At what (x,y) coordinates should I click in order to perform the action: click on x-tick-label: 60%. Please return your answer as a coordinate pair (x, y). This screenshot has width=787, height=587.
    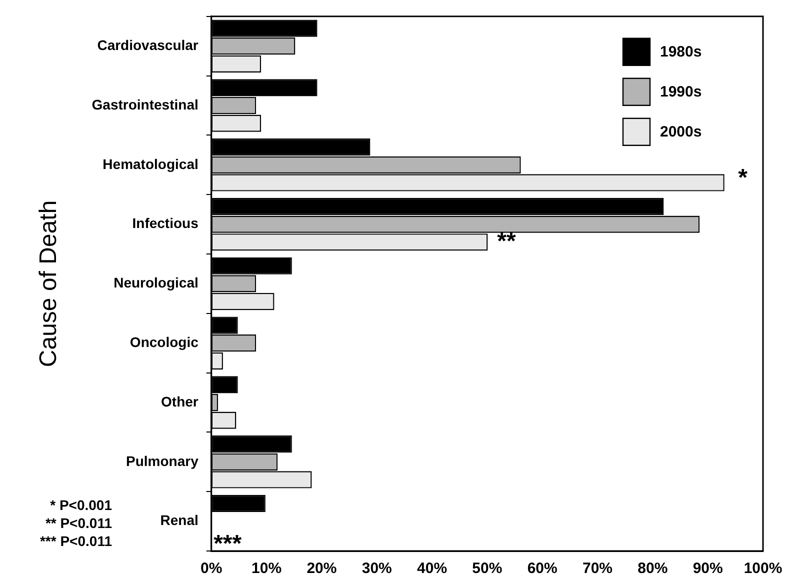
    Looking at the image, I should click on (542, 569).